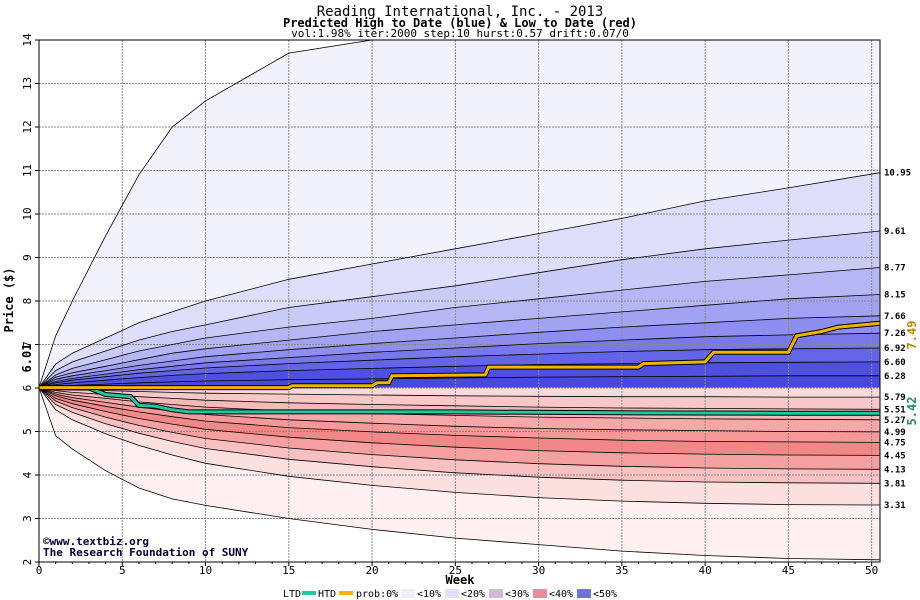 The image size is (920, 600). What do you see at coordinates (27, 388) in the screenshot?
I see `y-tick-label: 6` at bounding box center [27, 388].